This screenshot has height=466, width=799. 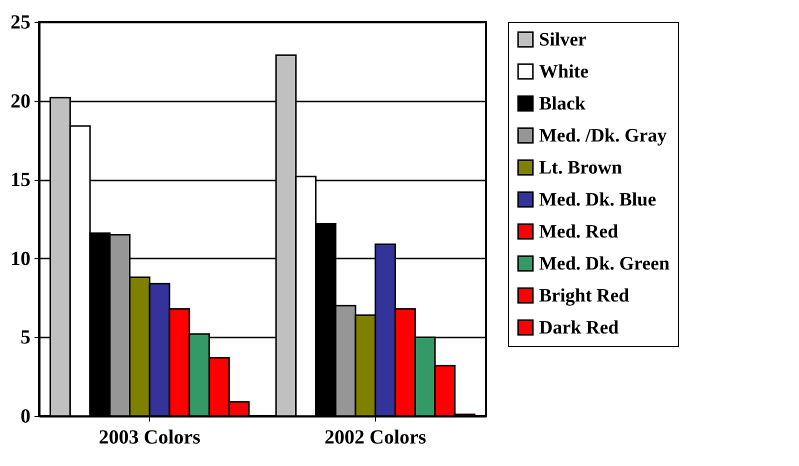 I want to click on y-tick-label: 0, so click(x=25, y=417).